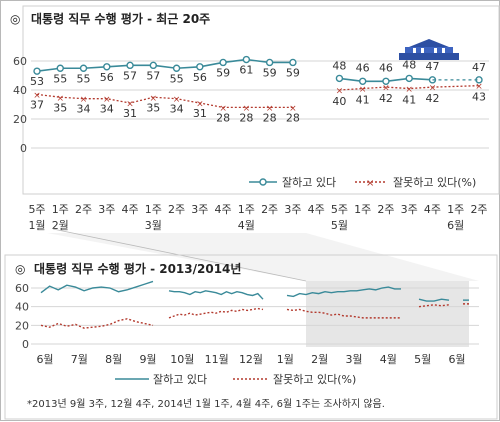 This screenshot has width=500, height=422. What do you see at coordinates (36, 225) in the screenshot?
I see `top-xtick-month: 1월` at bounding box center [36, 225].